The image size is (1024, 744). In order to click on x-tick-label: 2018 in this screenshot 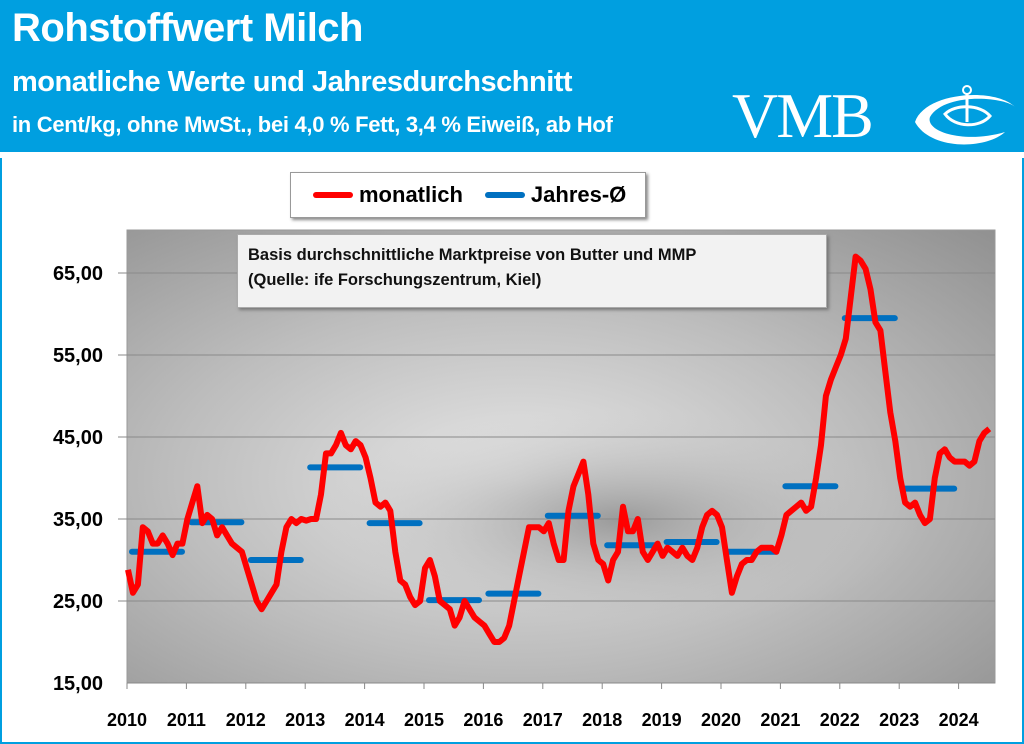, I will do `click(602, 720)`.